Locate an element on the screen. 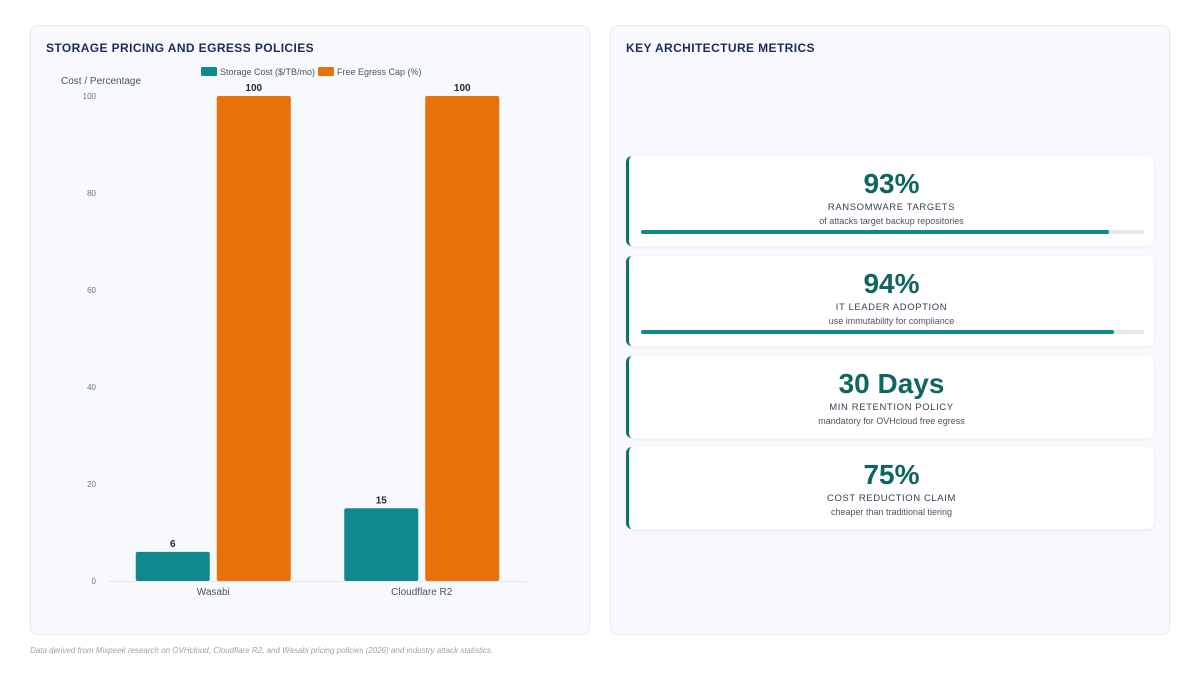 The image size is (1200, 675). y-tick-label: 80 is located at coordinates (91, 193).